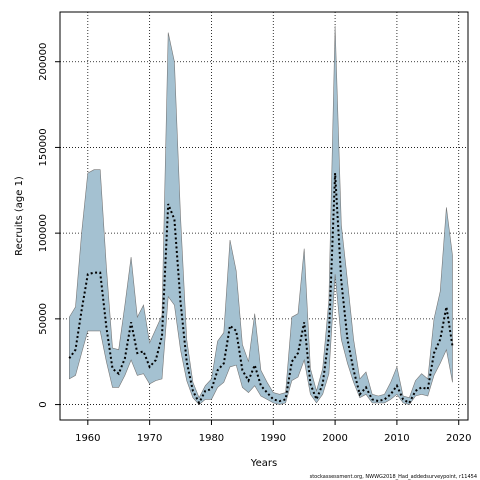  What do you see at coordinates (43, 233) in the screenshot?
I see `y-tick-label-100000: 100000` at bounding box center [43, 233].